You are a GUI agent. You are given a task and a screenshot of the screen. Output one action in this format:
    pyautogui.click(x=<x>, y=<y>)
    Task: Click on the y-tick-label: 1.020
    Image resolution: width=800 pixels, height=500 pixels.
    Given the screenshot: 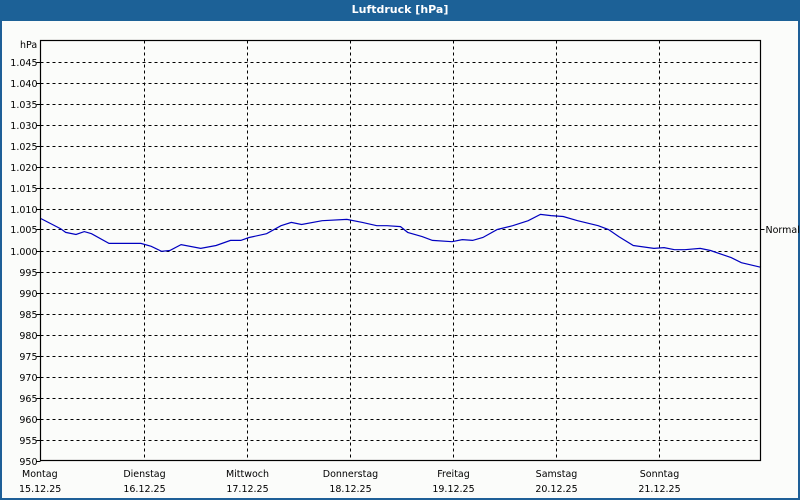 What is the action you would take?
    pyautogui.click(x=23, y=168)
    